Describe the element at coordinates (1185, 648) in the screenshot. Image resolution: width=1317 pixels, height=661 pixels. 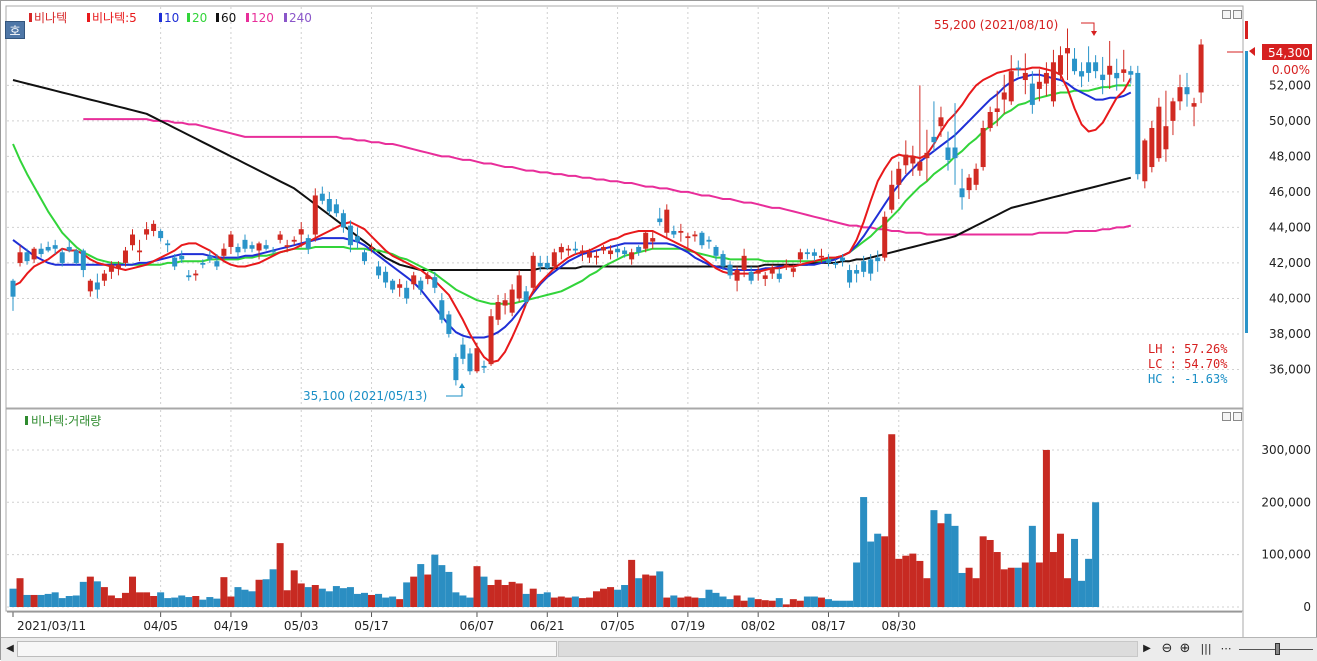
I see `zoom-in-icon: ⊕` at that location.